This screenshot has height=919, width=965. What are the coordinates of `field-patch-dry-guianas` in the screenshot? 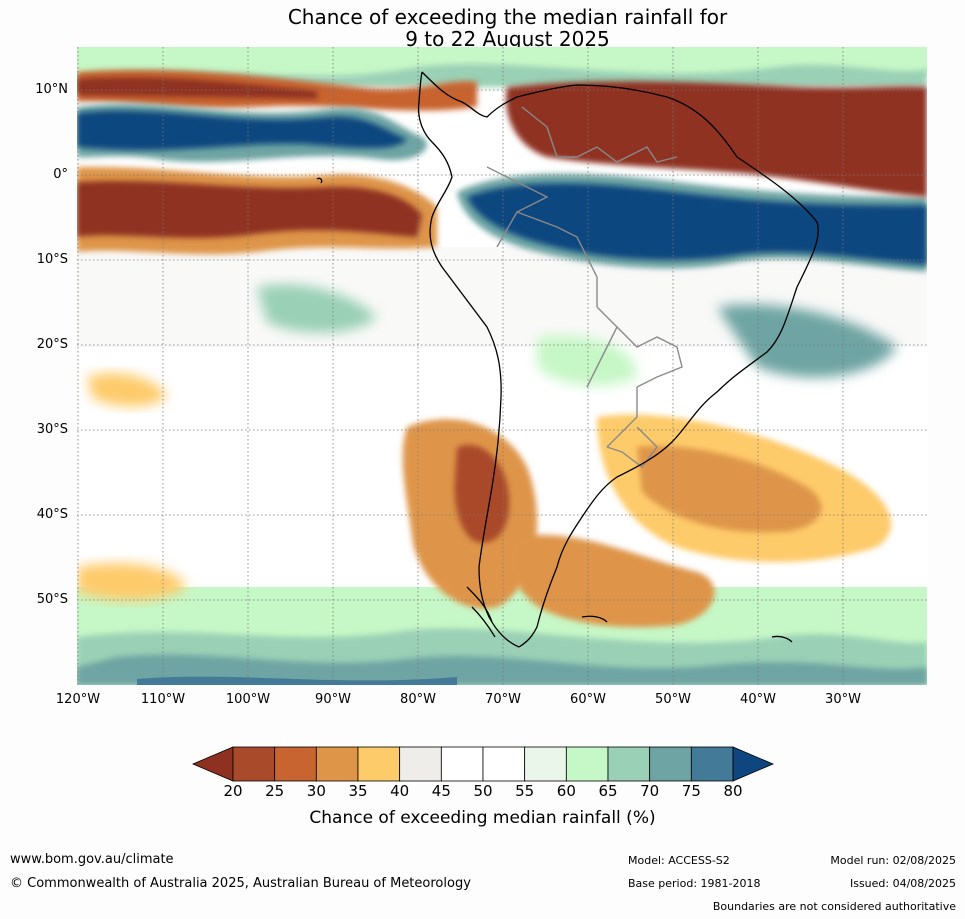 It's located at (716, 139).